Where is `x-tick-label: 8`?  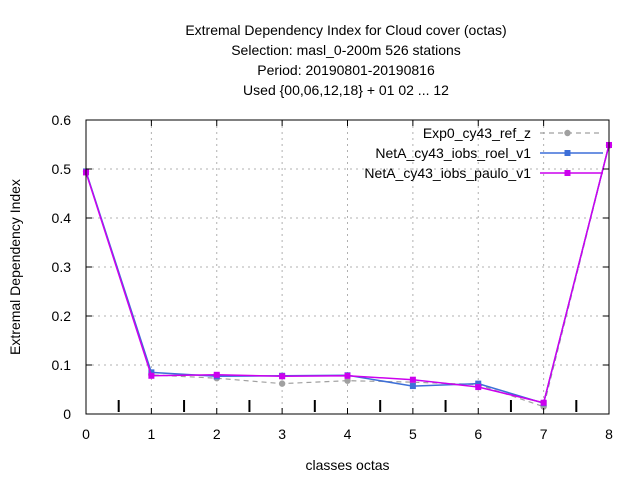 x-tick-label: 8 is located at coordinates (609, 434).